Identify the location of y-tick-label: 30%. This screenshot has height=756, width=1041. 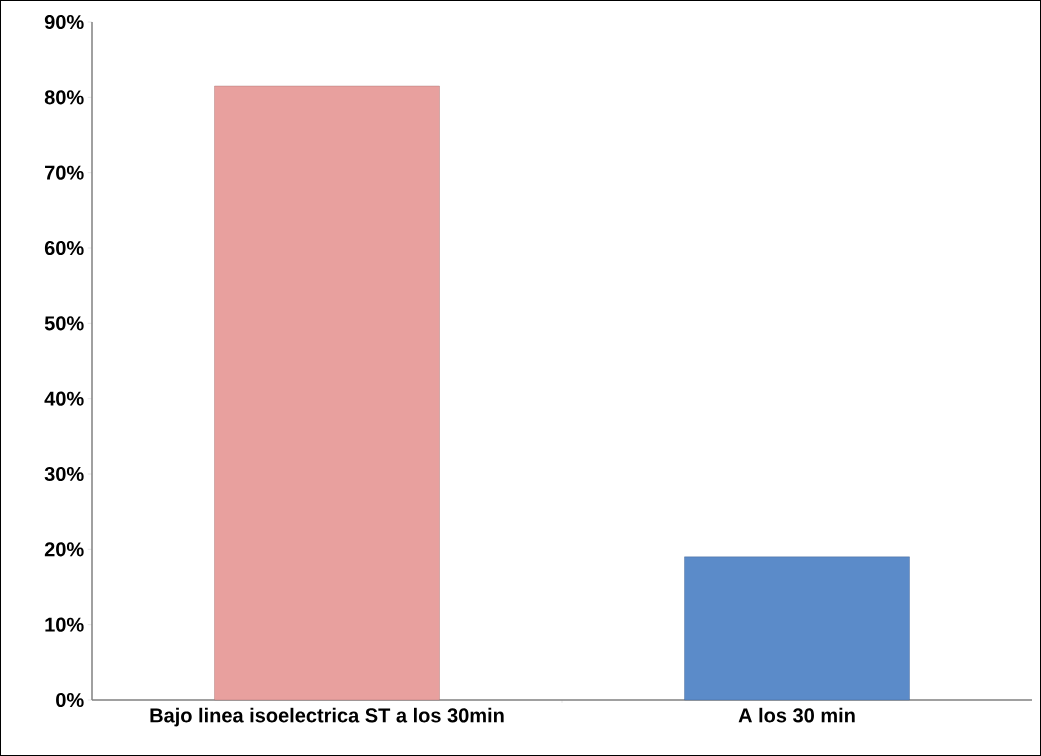
(64, 474).